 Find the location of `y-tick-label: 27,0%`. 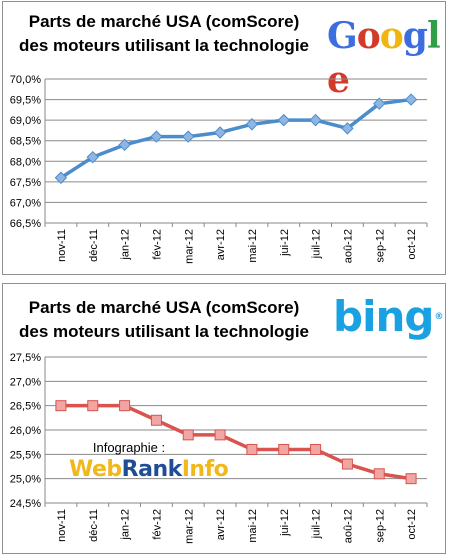

y-tick-label: 27,0% is located at coordinates (25, 382).